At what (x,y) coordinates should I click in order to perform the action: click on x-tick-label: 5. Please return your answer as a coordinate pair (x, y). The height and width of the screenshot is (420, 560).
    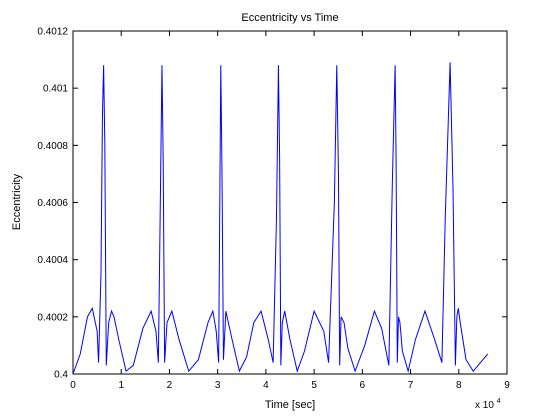
    Looking at the image, I should click on (314, 385).